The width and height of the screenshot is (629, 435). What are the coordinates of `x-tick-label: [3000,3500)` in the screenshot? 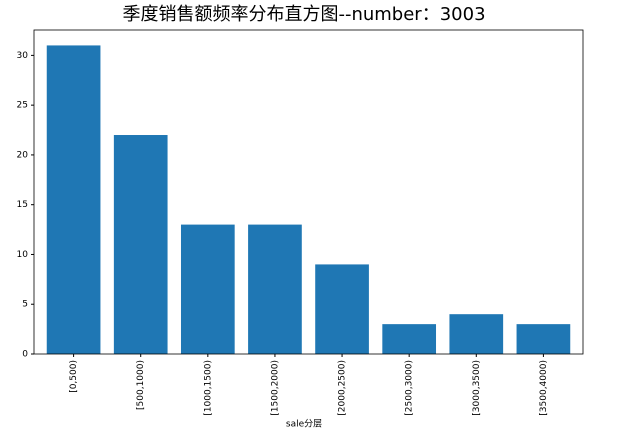 It's located at (477, 388).